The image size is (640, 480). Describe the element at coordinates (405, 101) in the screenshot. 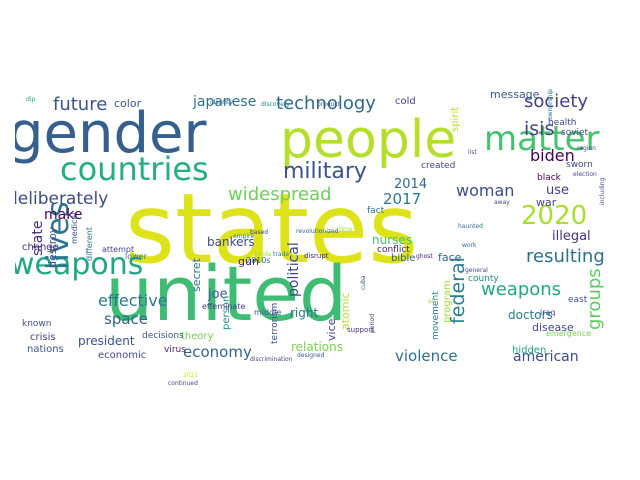

I see `word-cold: cold` at that location.